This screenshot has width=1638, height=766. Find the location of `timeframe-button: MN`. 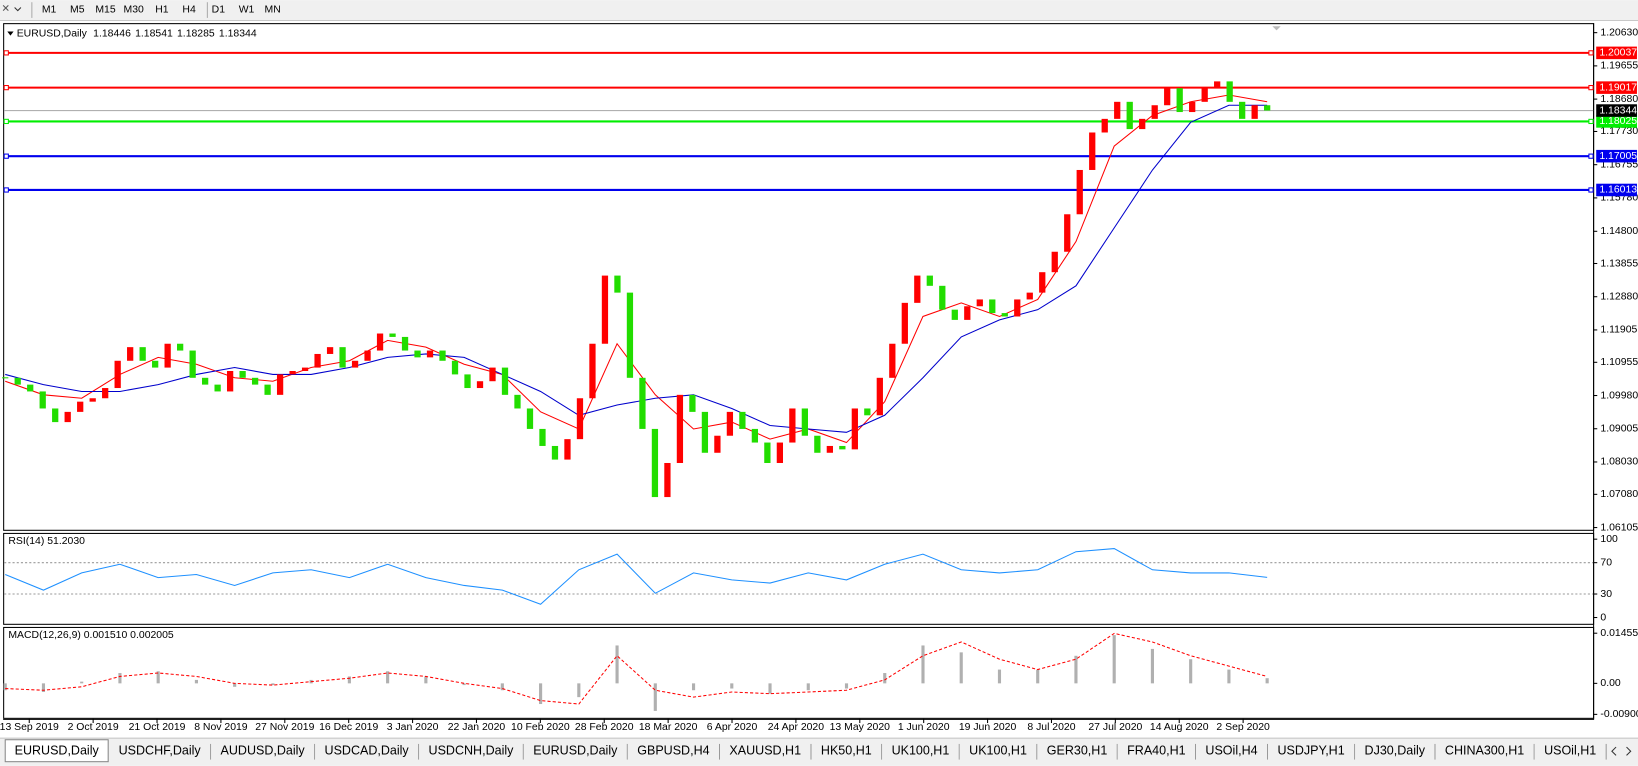

timeframe-button: MN is located at coordinates (273, 9).